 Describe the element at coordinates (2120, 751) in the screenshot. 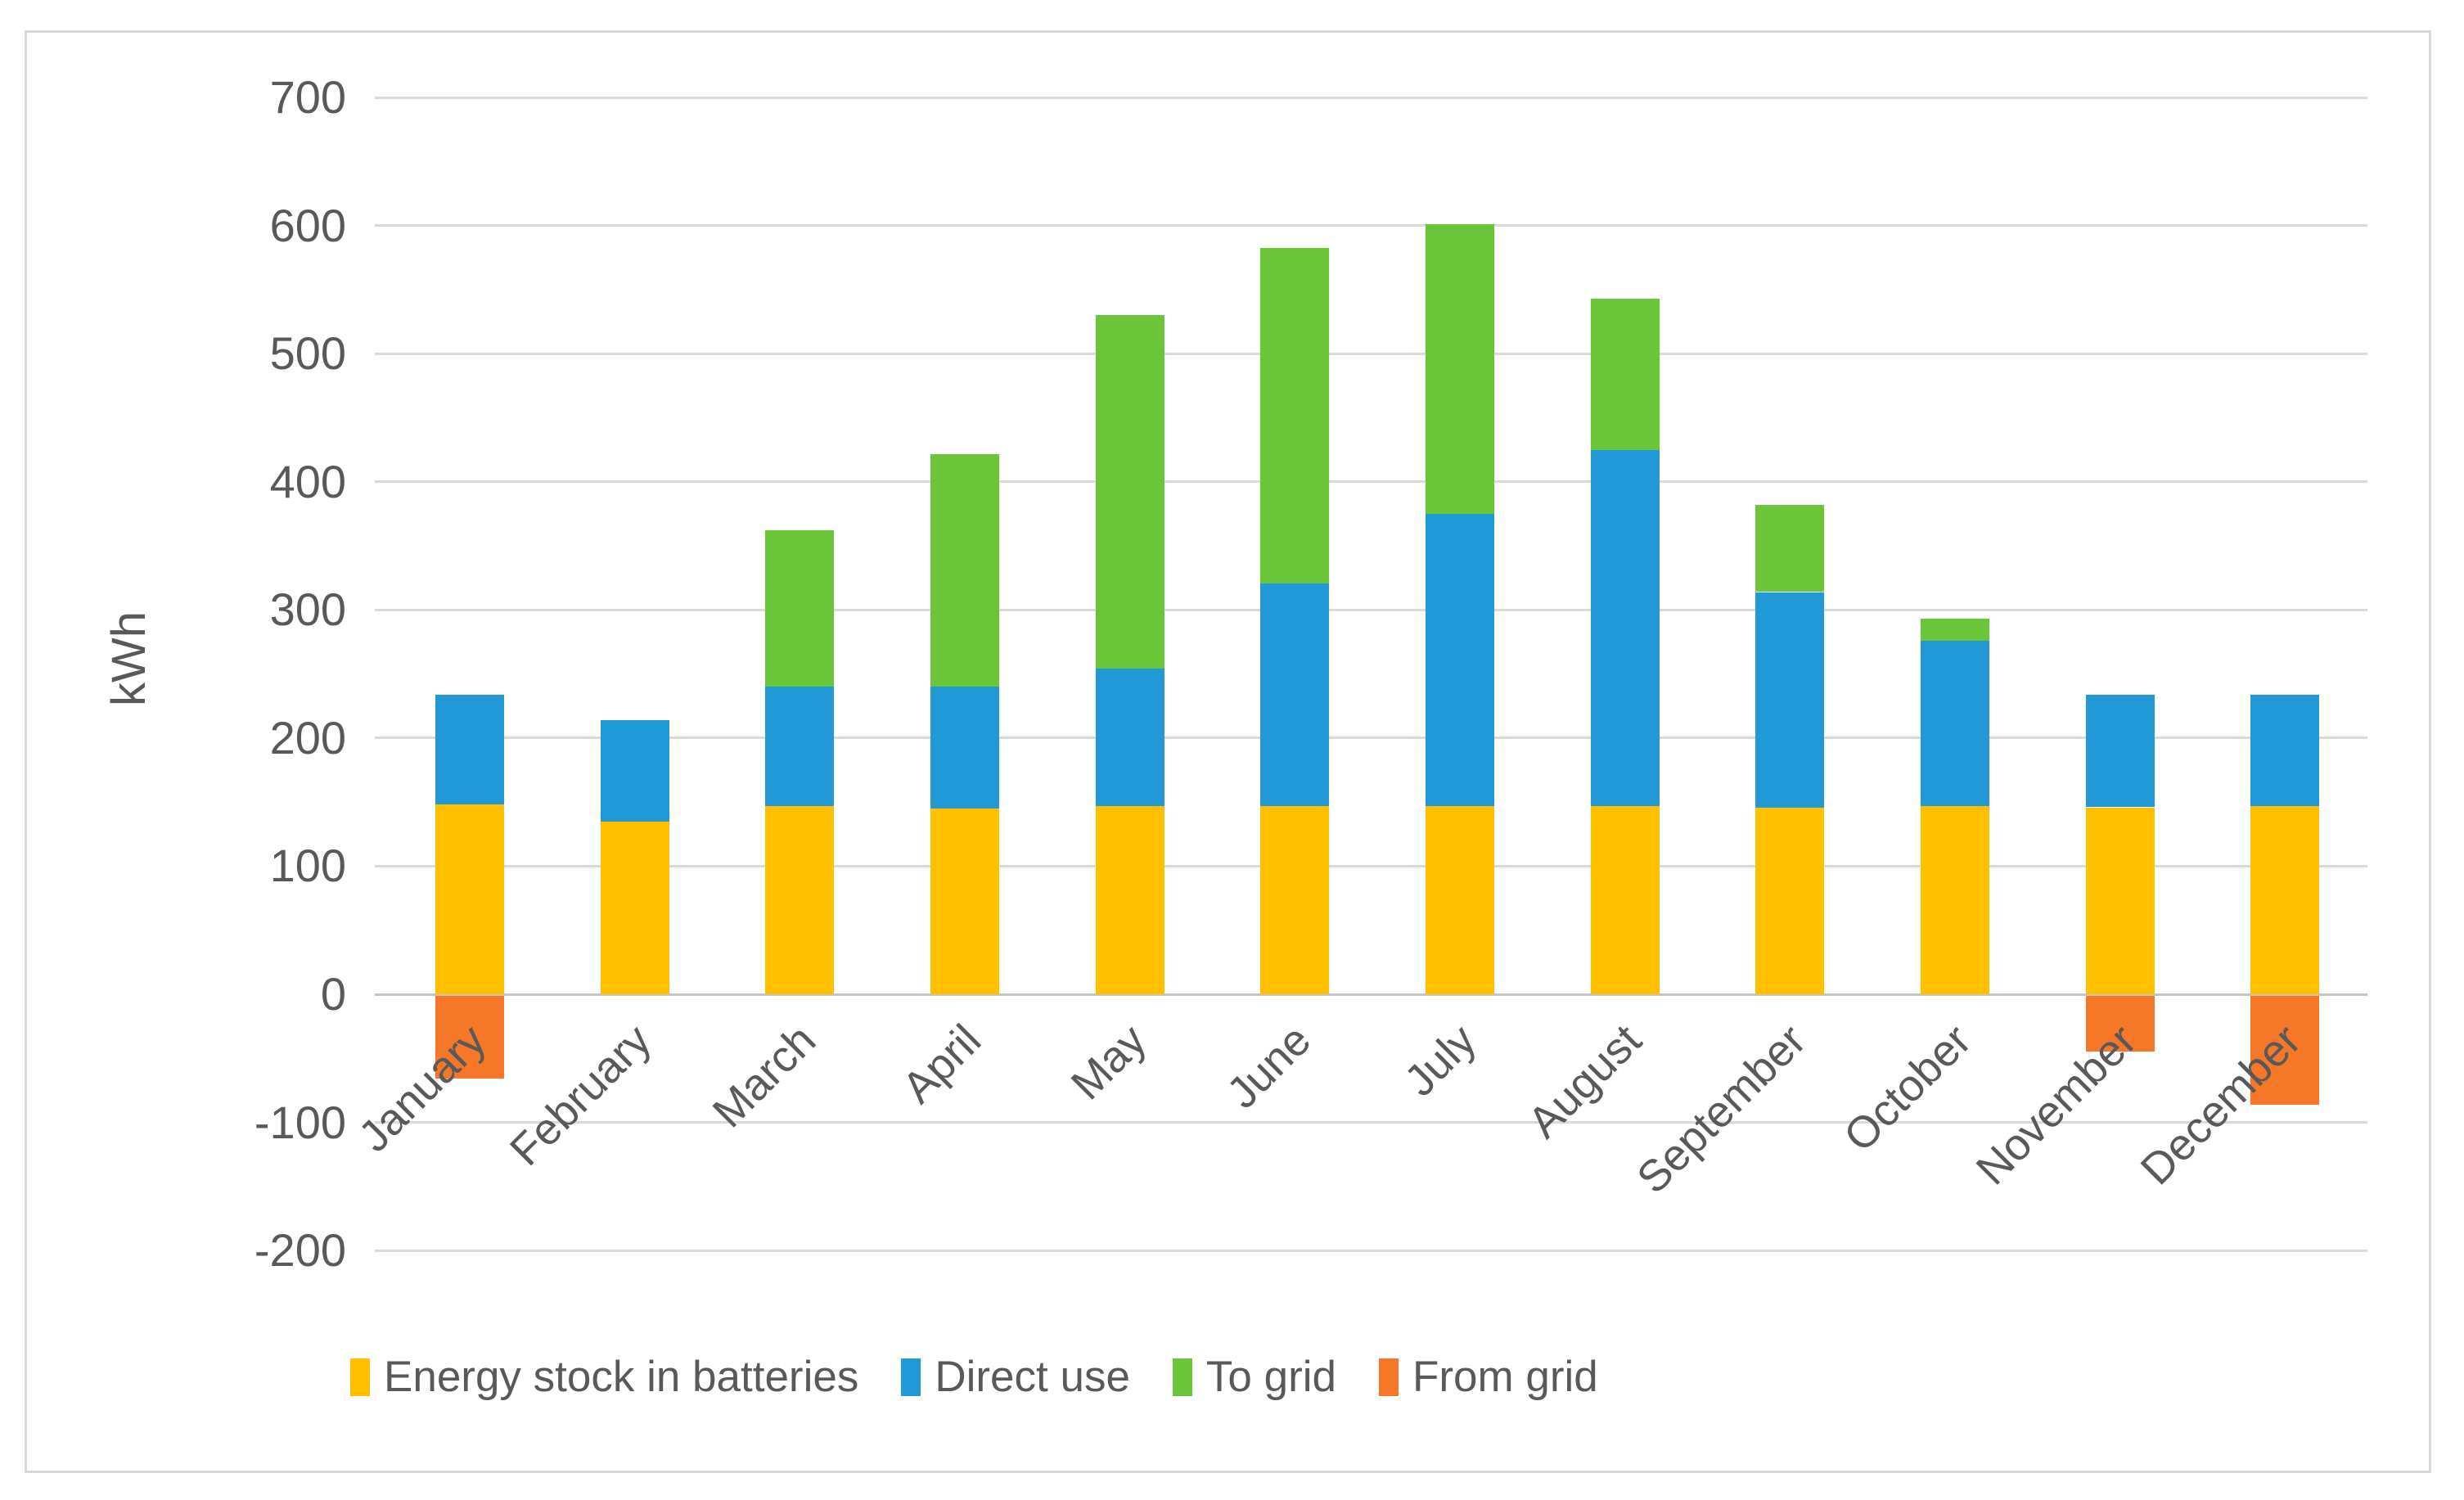

I see `bar-november-direct-use` at that location.